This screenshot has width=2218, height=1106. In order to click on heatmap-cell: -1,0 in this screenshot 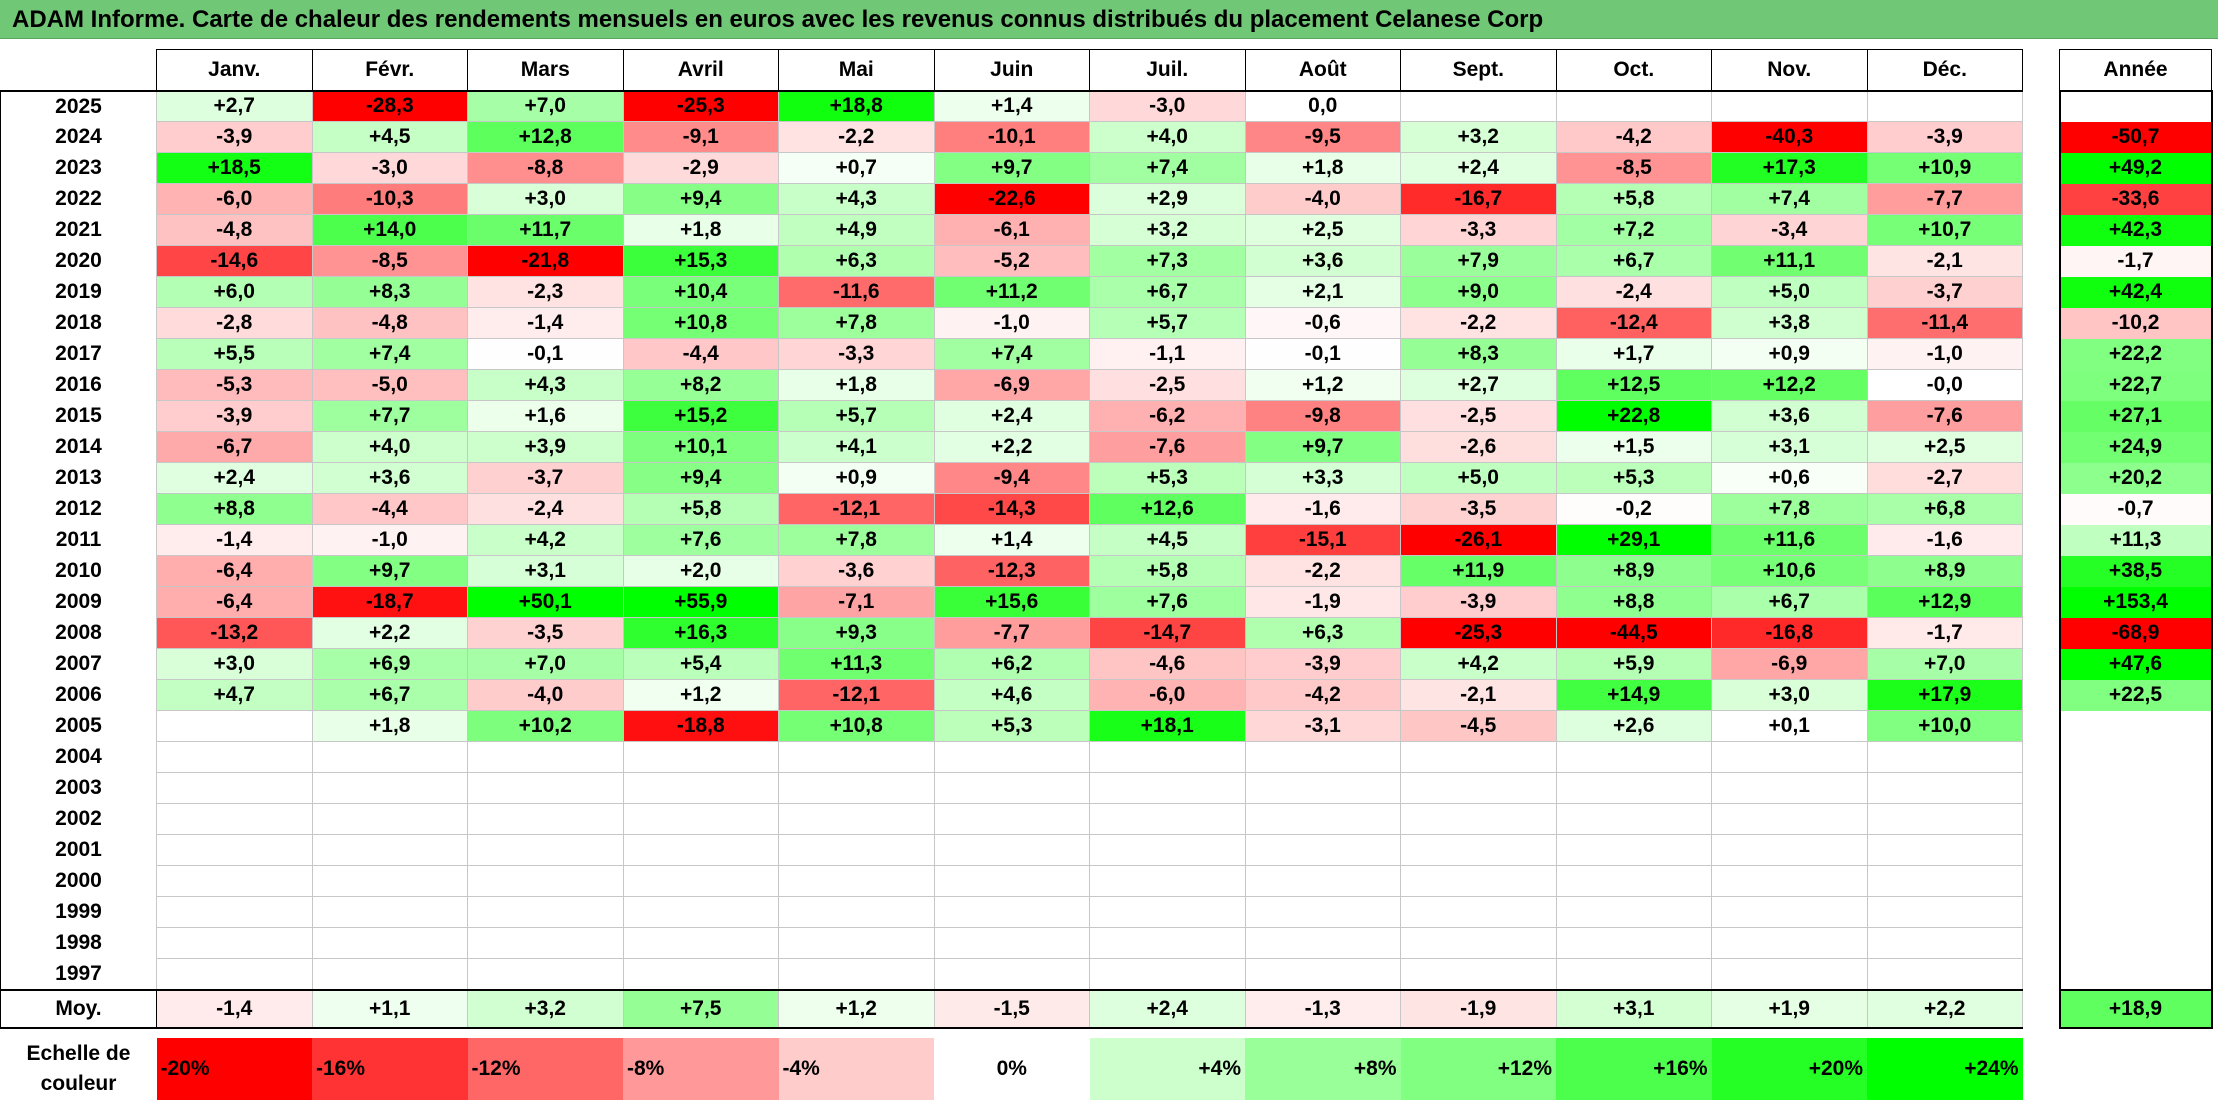, I will do `click(389, 540)`.